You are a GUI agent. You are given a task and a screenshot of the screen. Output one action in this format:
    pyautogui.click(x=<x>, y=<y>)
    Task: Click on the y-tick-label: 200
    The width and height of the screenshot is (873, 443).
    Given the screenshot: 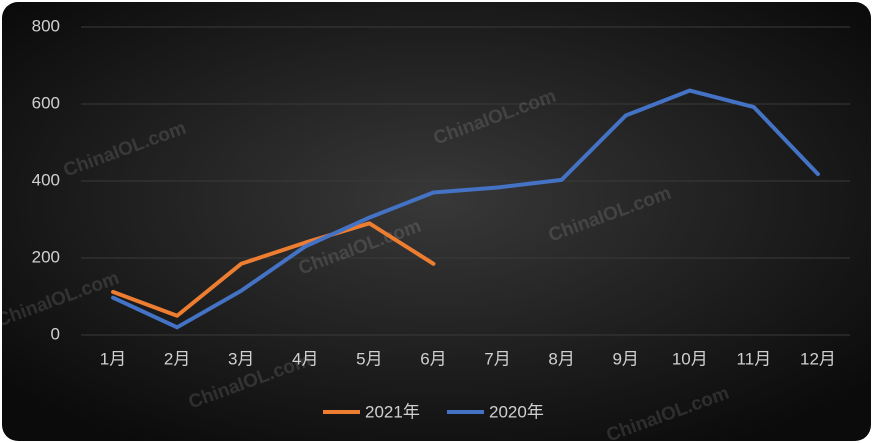 What is the action you would take?
    pyautogui.click(x=46, y=256)
    